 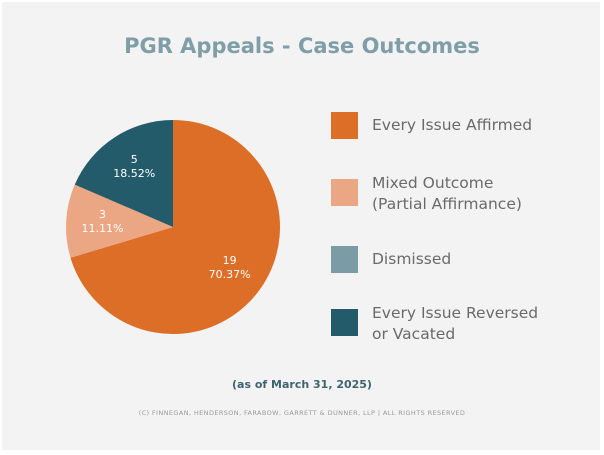 I want to click on as-of-note: (as of March 31, 2025), so click(x=302, y=384).